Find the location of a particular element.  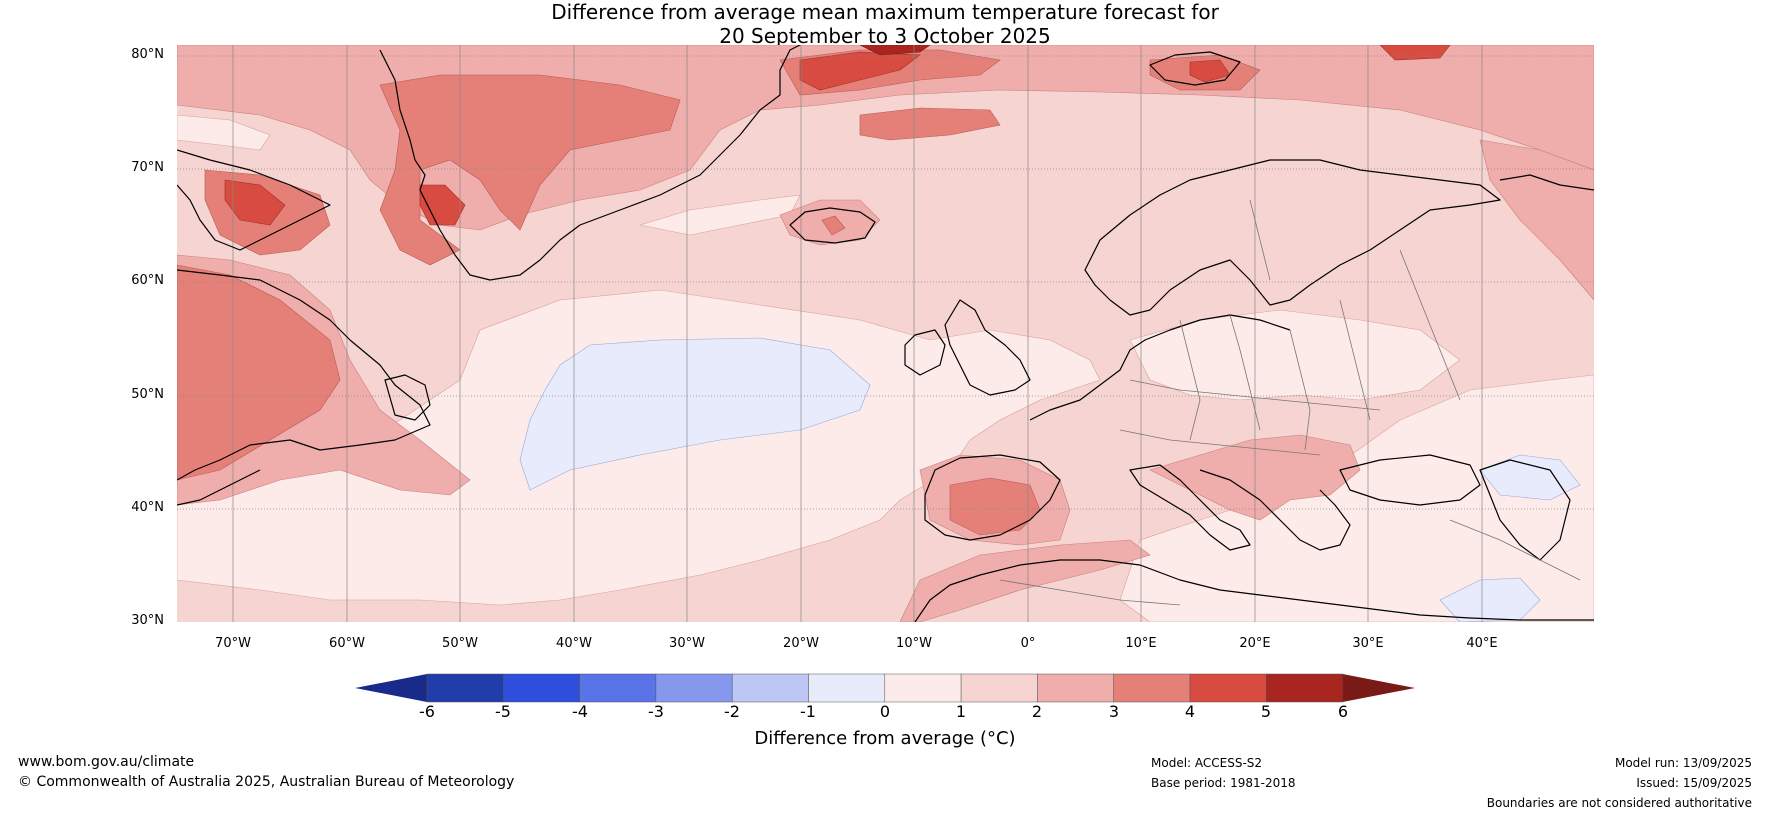

model-run-text: Model run: 13/09/2025 is located at coordinates (1683, 763).